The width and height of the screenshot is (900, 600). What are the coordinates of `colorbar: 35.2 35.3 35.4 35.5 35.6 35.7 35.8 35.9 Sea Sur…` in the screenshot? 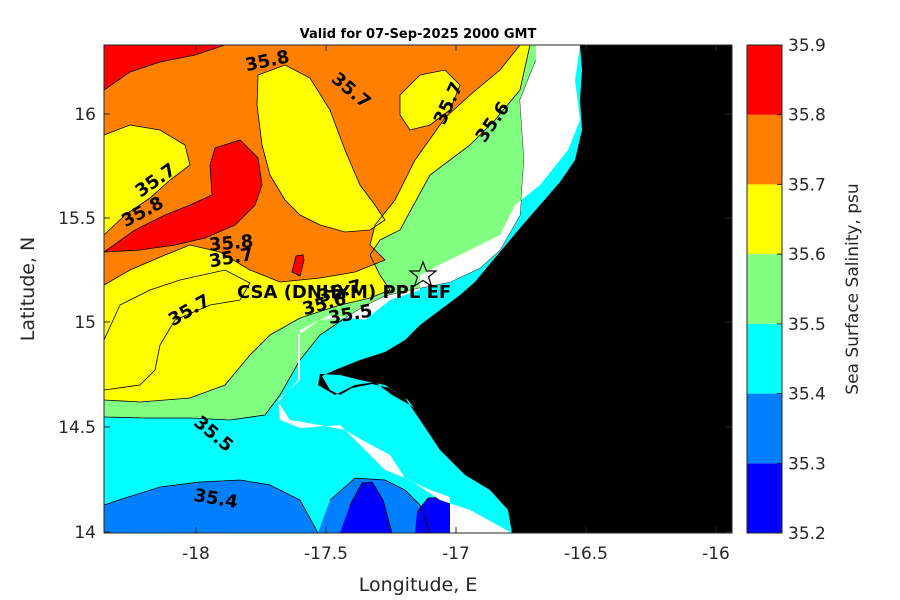 It's located at (804, 290).